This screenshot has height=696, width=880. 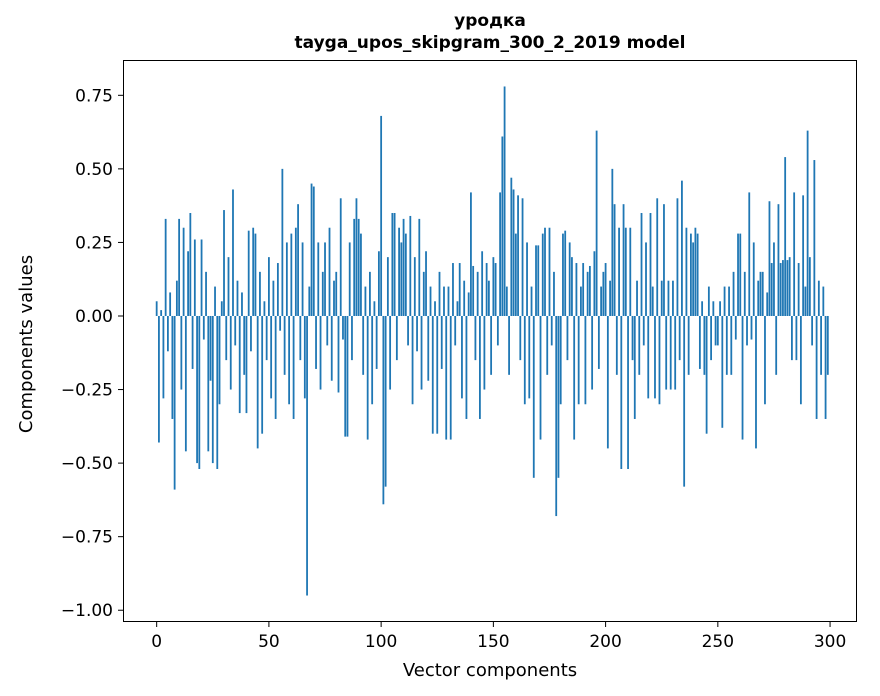 What do you see at coordinates (94, 96) in the screenshot?
I see `y-tick-label: 0.75` at bounding box center [94, 96].